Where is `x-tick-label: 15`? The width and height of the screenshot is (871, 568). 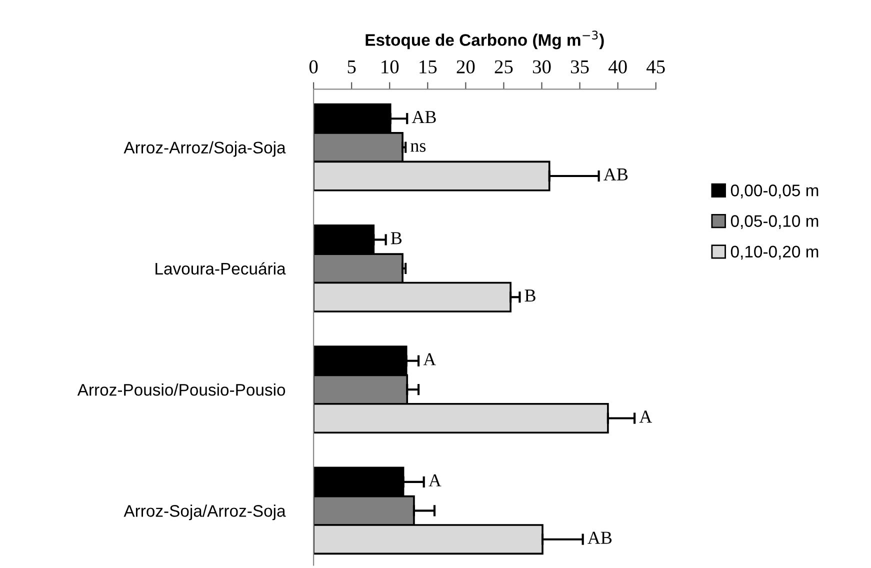 x-tick-label: 15 is located at coordinates (428, 67).